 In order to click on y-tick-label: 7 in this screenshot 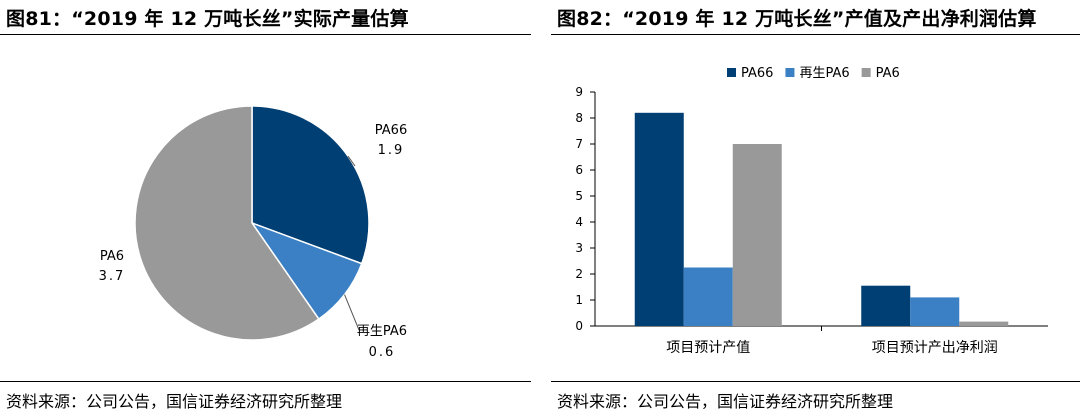, I will do `click(579, 144)`.